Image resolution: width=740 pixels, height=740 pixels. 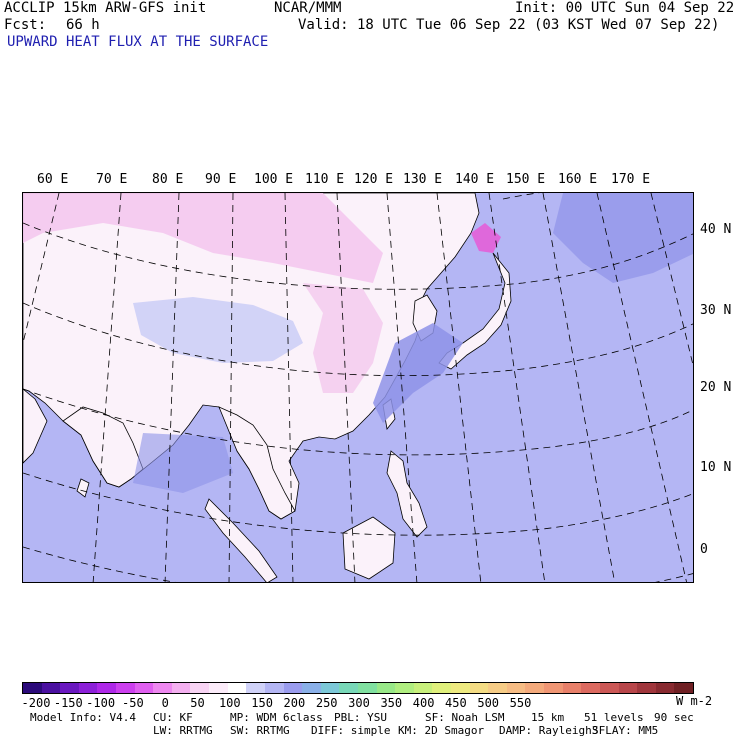 I want to click on colorbar-tick-label: 200, so click(x=294, y=703).